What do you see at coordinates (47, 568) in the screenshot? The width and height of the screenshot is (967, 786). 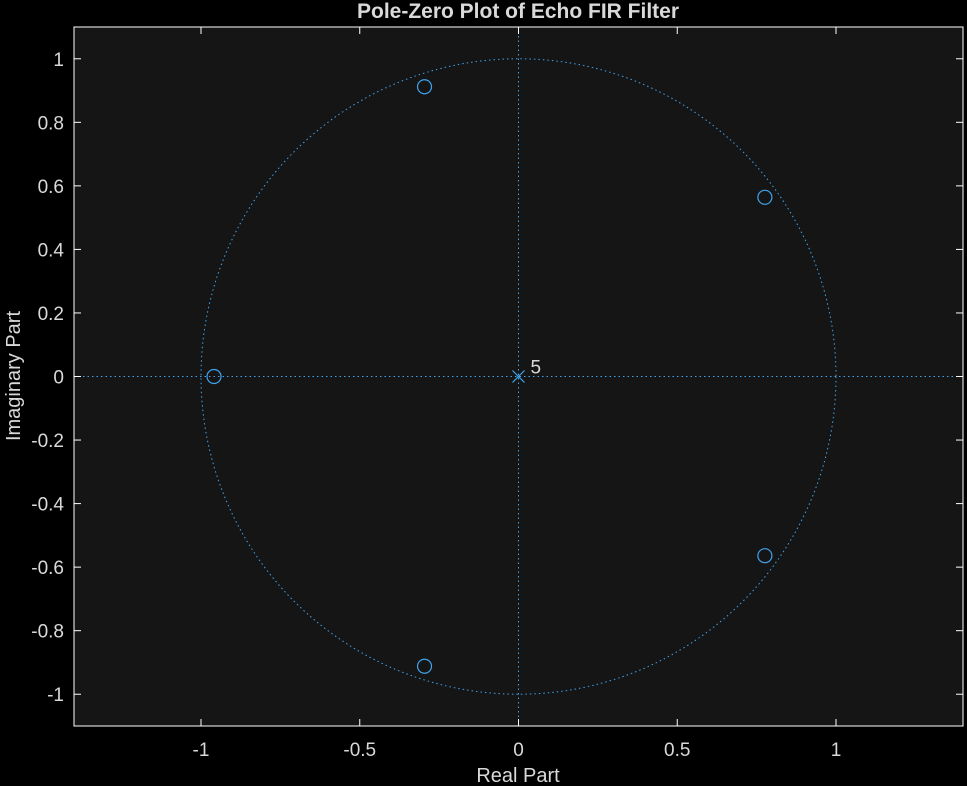 I see `y-tick-label: -0.6` at bounding box center [47, 568].